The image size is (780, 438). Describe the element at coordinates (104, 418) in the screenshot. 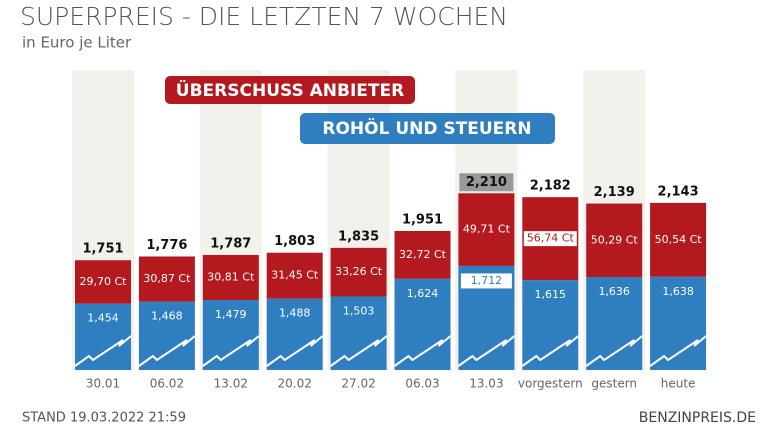

I see `footer-left: STAND 19.03.2022 21:59` at that location.